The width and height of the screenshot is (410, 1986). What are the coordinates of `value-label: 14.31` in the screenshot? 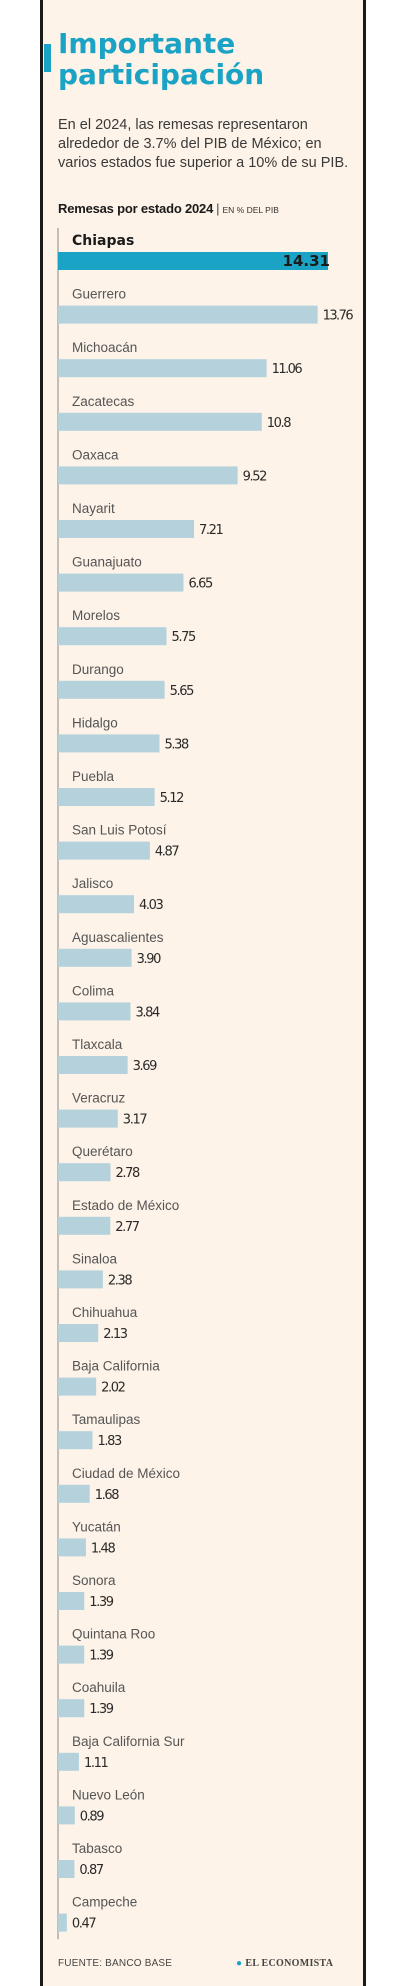 It's located at (306, 261).